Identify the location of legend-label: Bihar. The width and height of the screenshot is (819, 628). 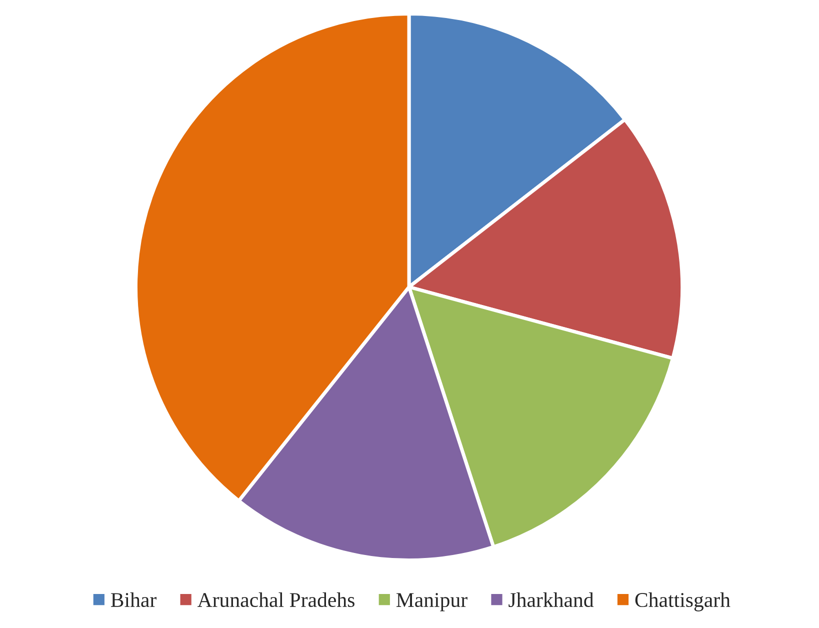
(133, 600).